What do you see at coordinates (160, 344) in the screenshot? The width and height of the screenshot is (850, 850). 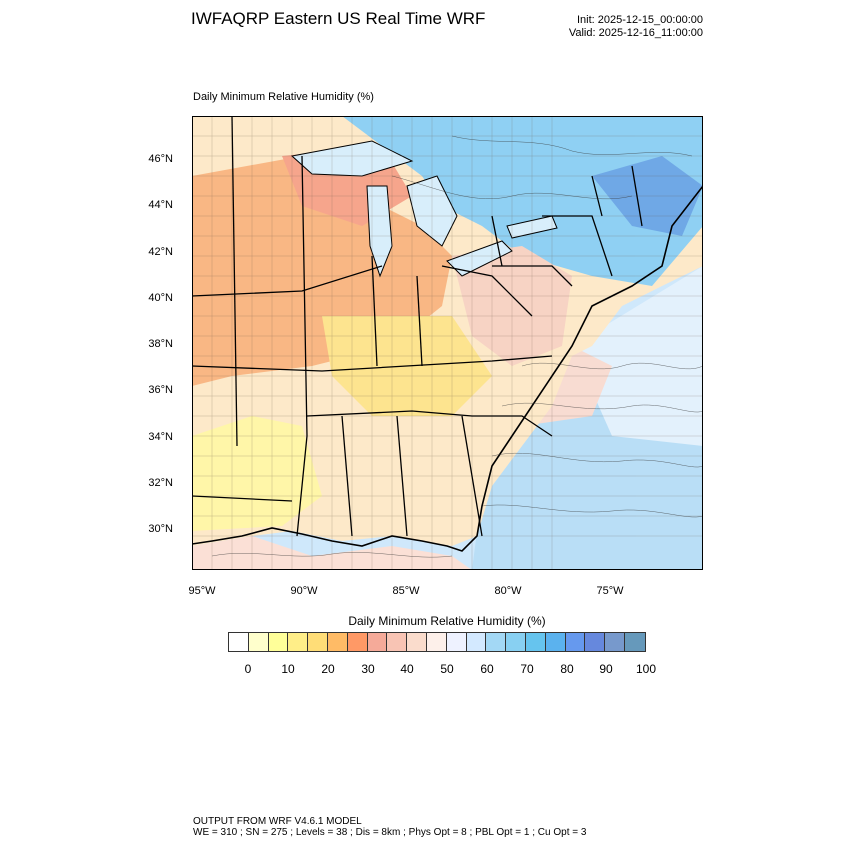 I see `lat-label-38: 38°N` at bounding box center [160, 344].